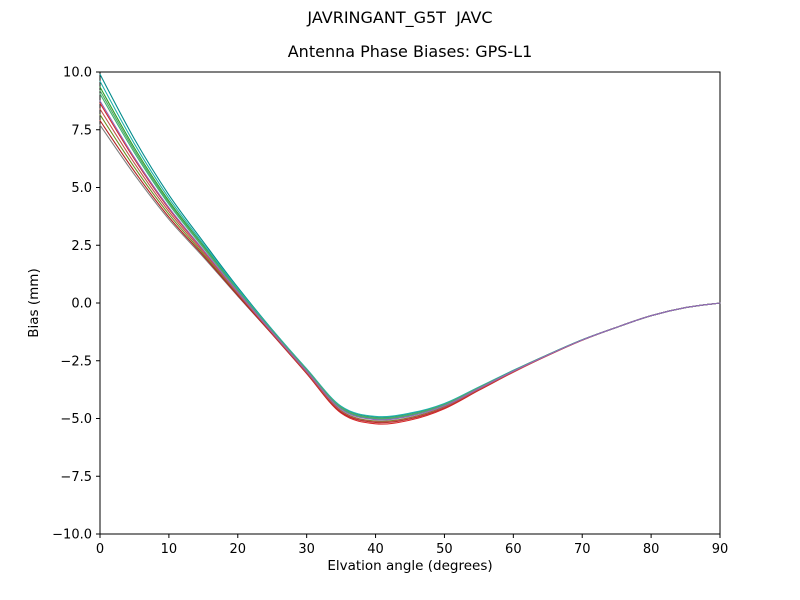 The image size is (800, 600). What do you see at coordinates (651, 549) in the screenshot?
I see `x-tick-label: 80` at bounding box center [651, 549].